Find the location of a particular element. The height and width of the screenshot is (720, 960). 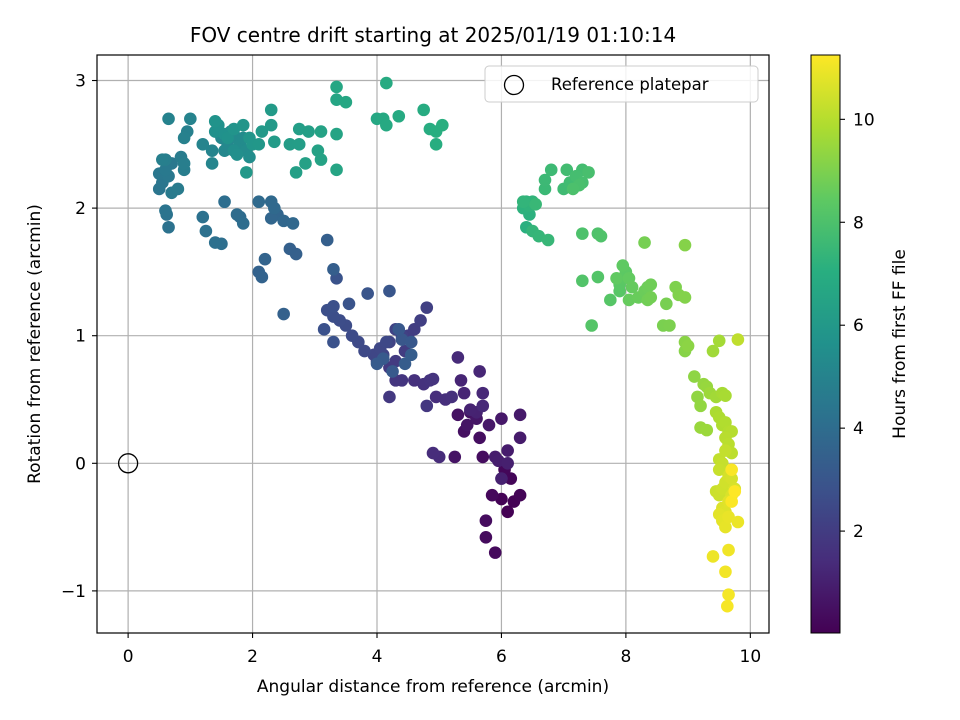

legend-box is located at coordinates (621, 84).